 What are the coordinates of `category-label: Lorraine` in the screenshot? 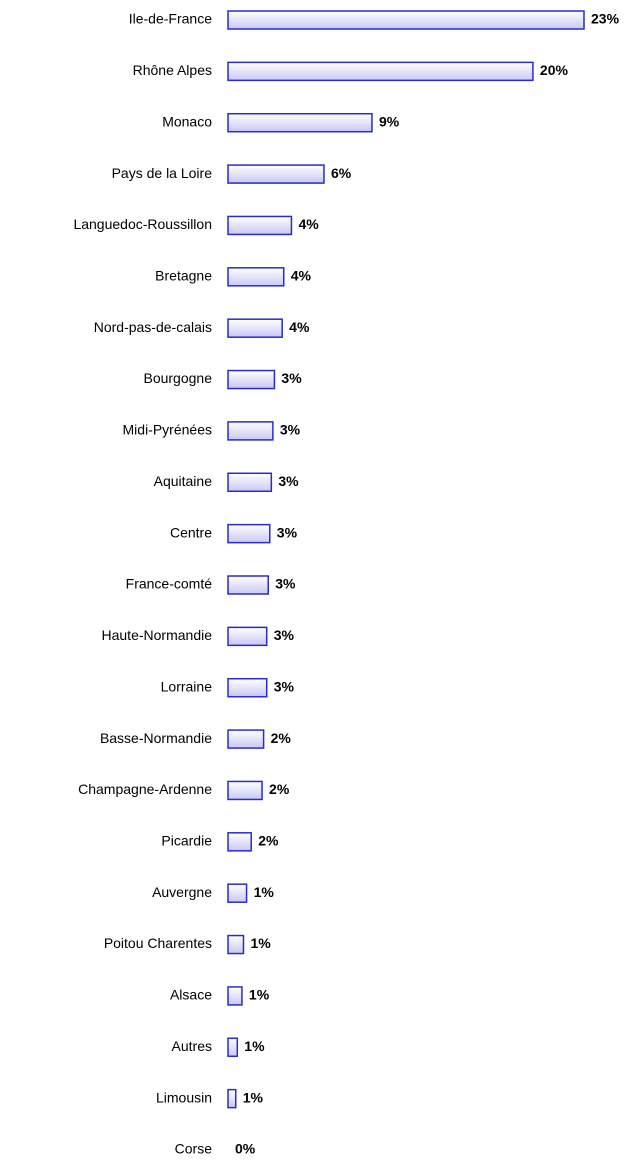 It's located at (187, 686).